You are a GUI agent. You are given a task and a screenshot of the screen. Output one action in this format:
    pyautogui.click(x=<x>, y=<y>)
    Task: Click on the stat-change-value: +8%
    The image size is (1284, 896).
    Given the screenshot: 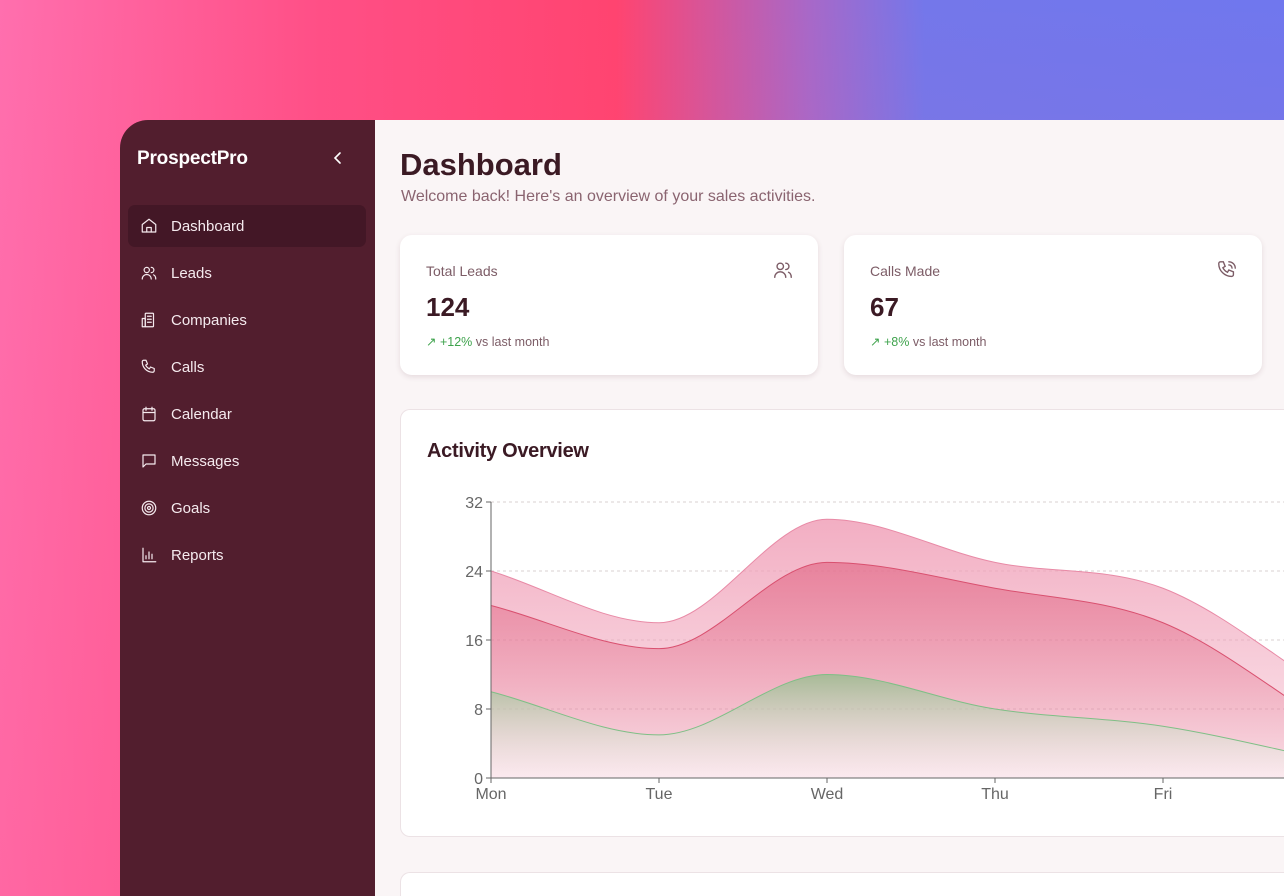 What is the action you would take?
    pyautogui.click(x=896, y=342)
    